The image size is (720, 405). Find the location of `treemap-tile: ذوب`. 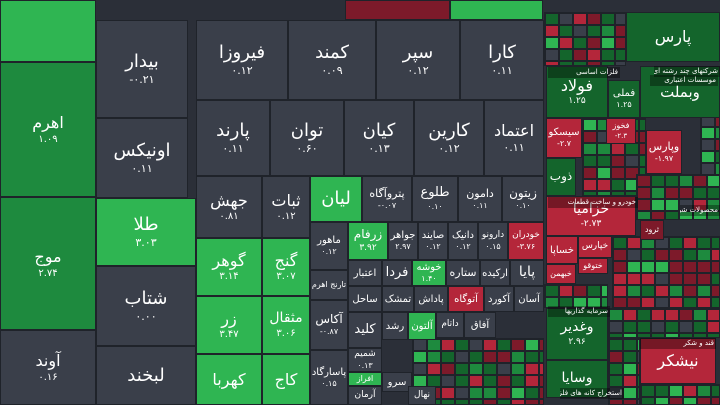

treemap-tile: ذوب is located at coordinates (561, 177).